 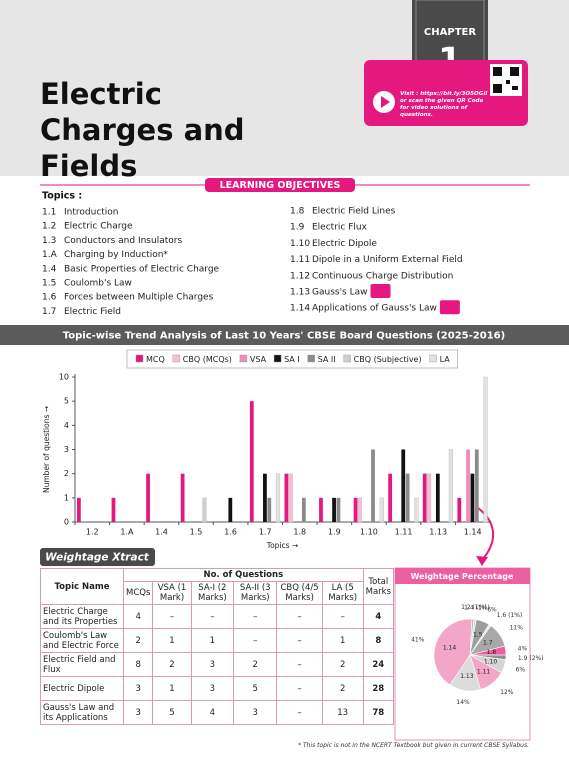 What do you see at coordinates (507, 692) in the screenshot?
I see `pie-value-label: 12%` at bounding box center [507, 692].